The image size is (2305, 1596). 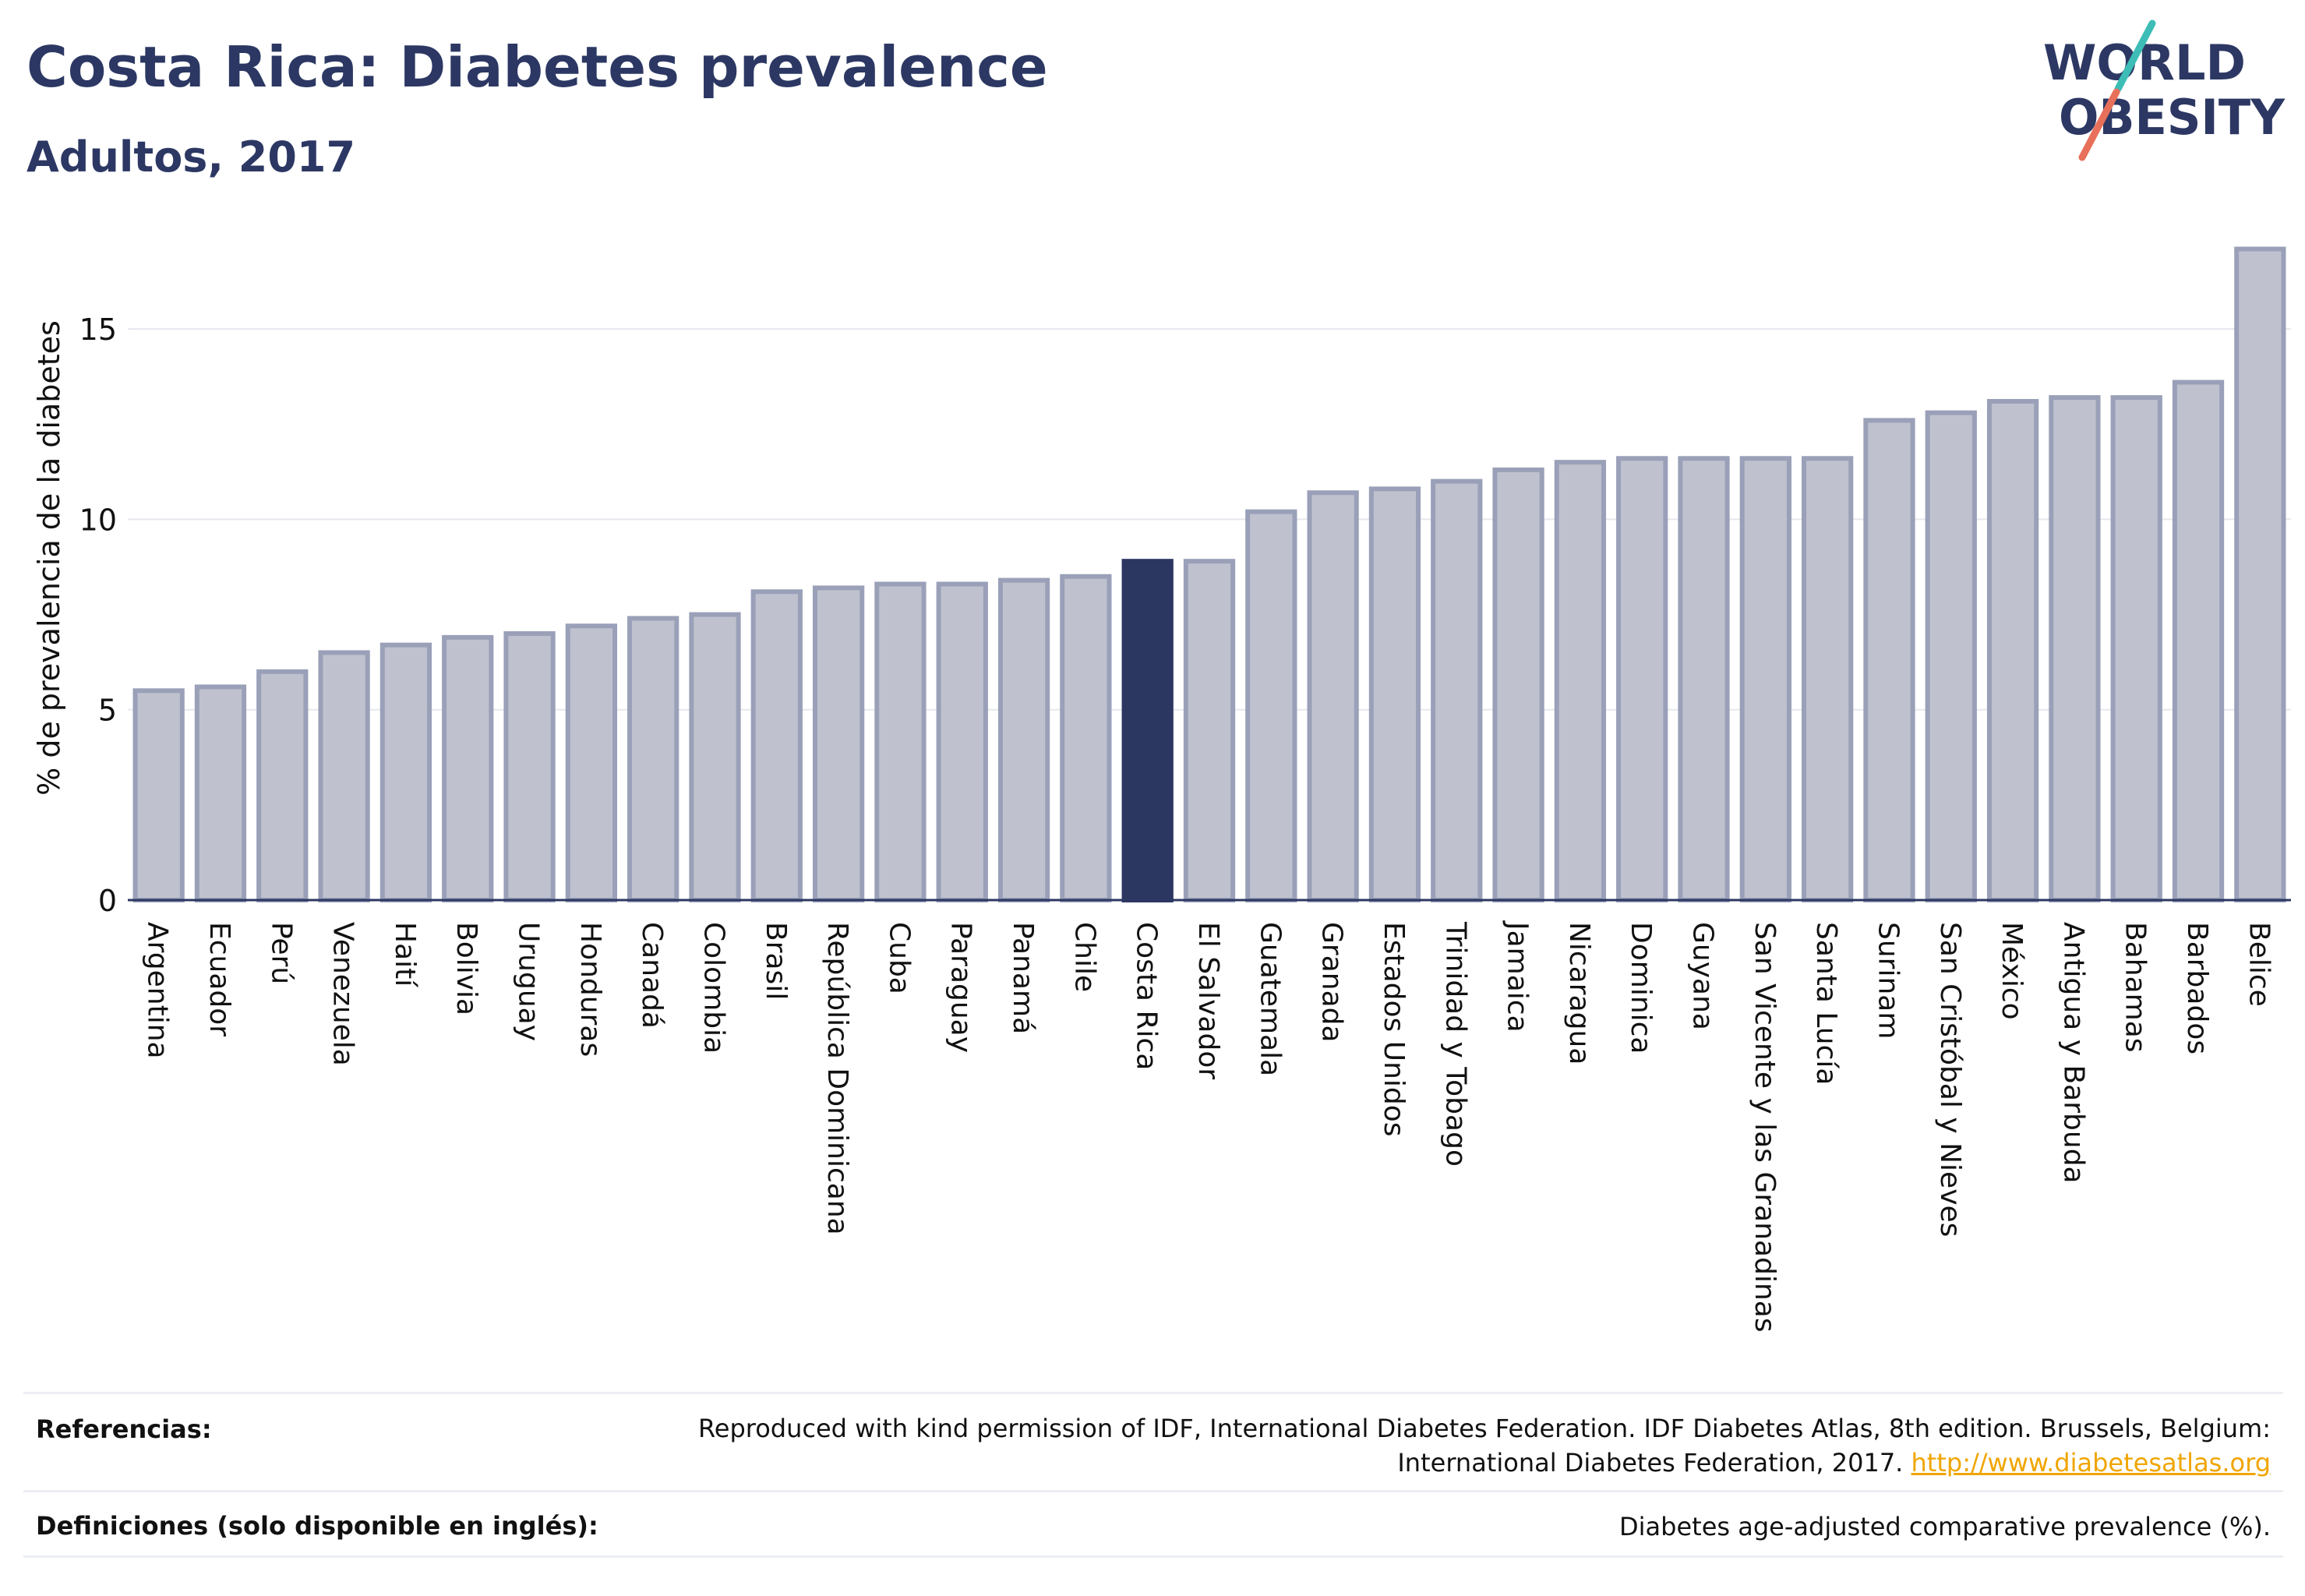 What do you see at coordinates (1950, 1079) in the screenshot?
I see `x-tick-label: San Cristóbal y Nieves` at bounding box center [1950, 1079].